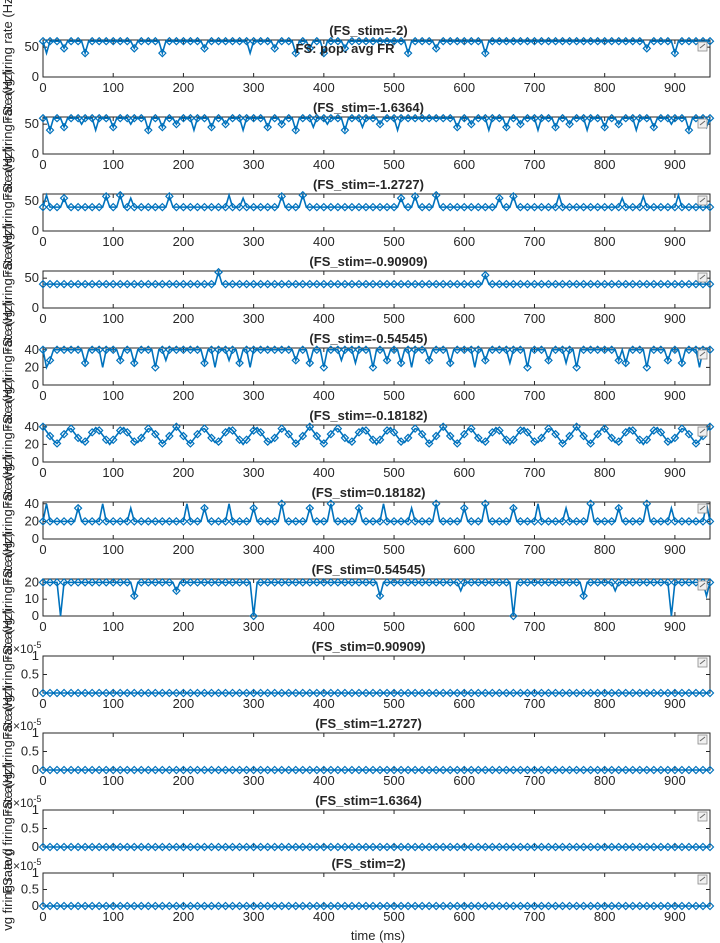  Describe the element at coordinates (605, 87) in the screenshot. I see `x-tick-label: 800` at that location.